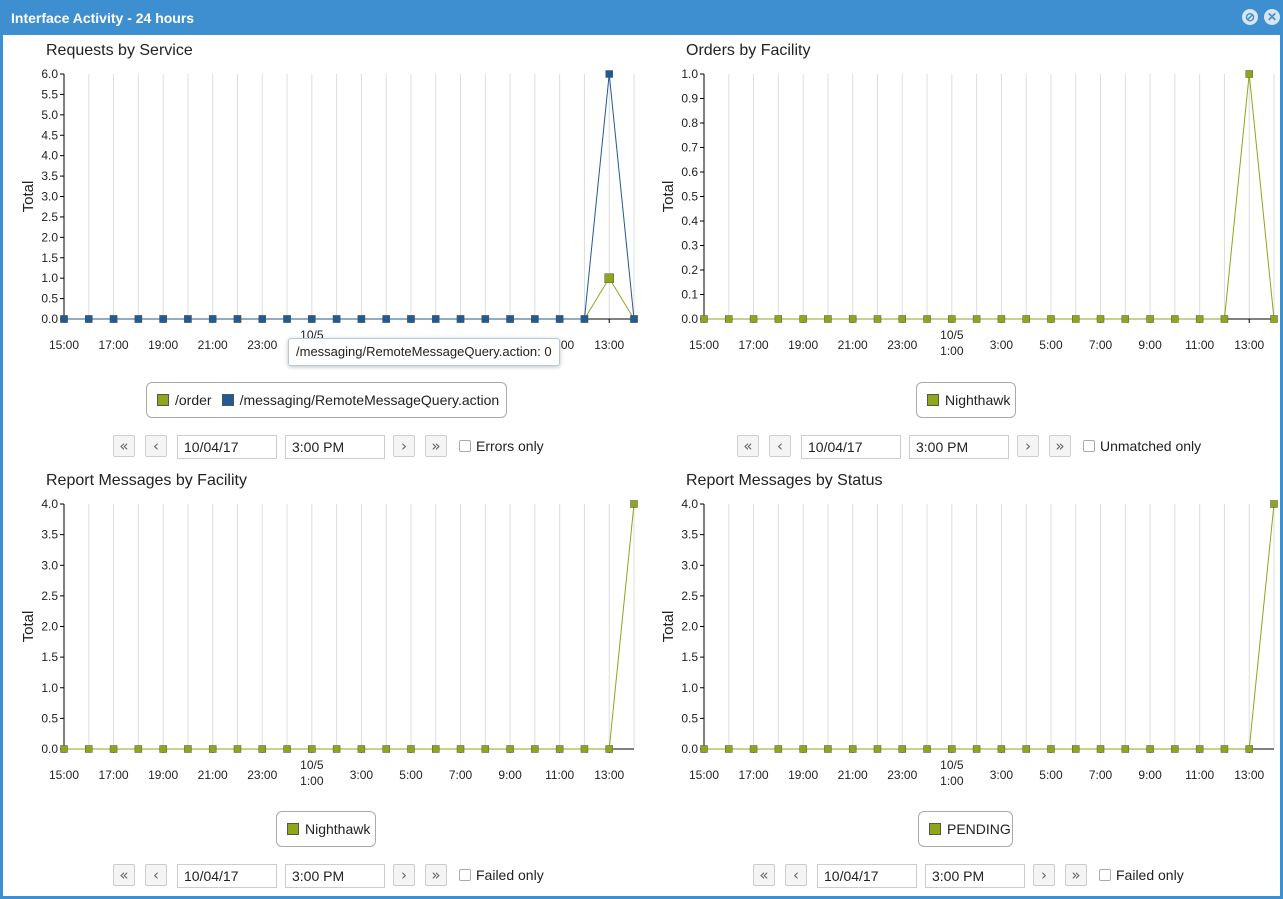 This screenshot has height=899, width=1283. I want to click on close-icon: ✕, so click(1272, 17).